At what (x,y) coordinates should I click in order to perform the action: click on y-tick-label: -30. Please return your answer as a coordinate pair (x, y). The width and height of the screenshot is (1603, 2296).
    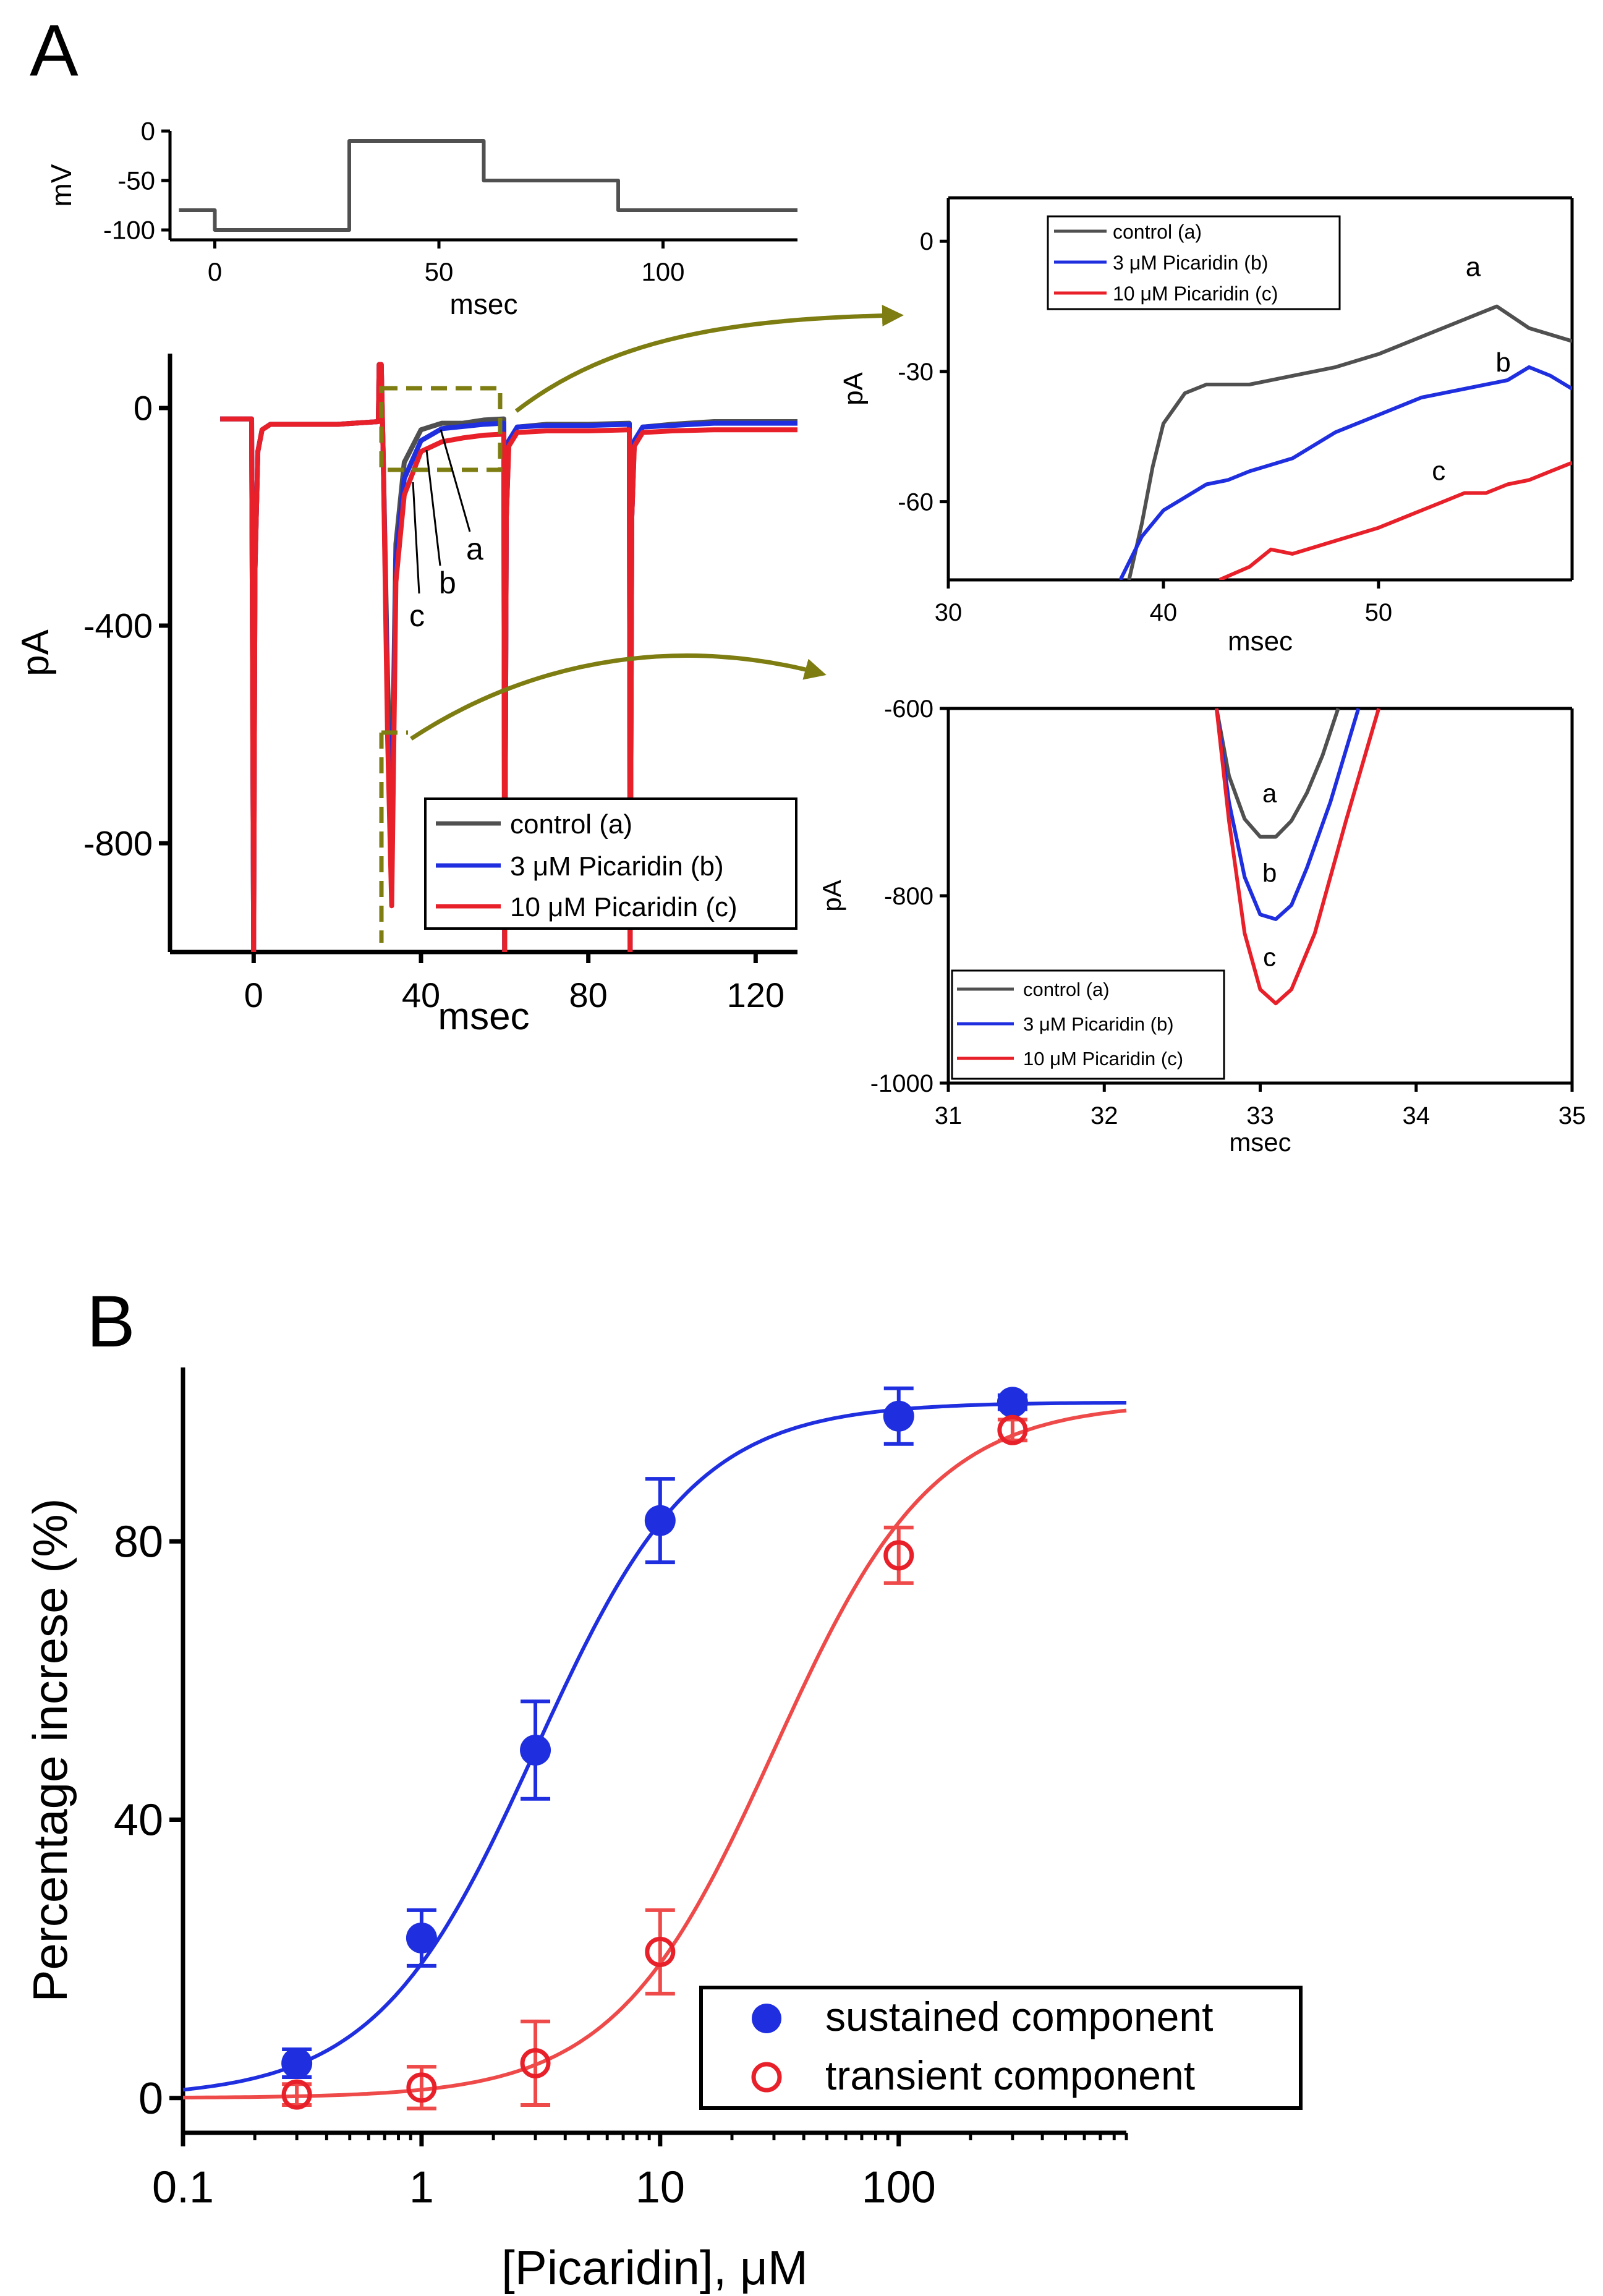
    Looking at the image, I should click on (915, 373).